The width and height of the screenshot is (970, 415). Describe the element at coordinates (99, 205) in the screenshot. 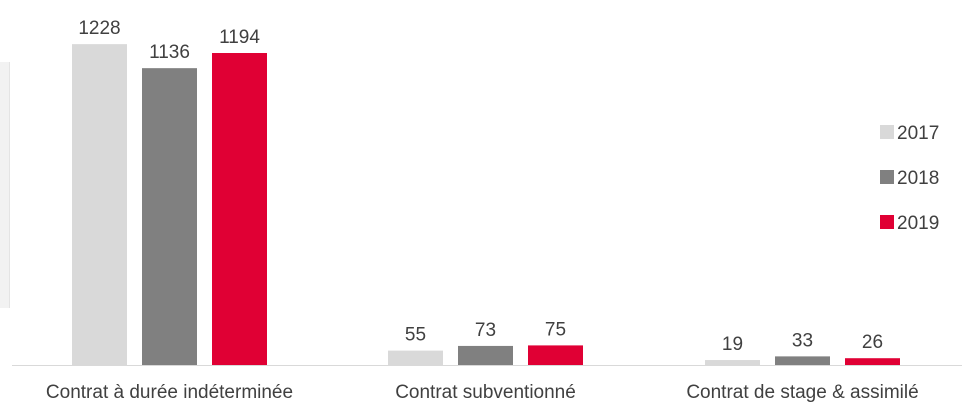

I see `bar-1-2017` at that location.